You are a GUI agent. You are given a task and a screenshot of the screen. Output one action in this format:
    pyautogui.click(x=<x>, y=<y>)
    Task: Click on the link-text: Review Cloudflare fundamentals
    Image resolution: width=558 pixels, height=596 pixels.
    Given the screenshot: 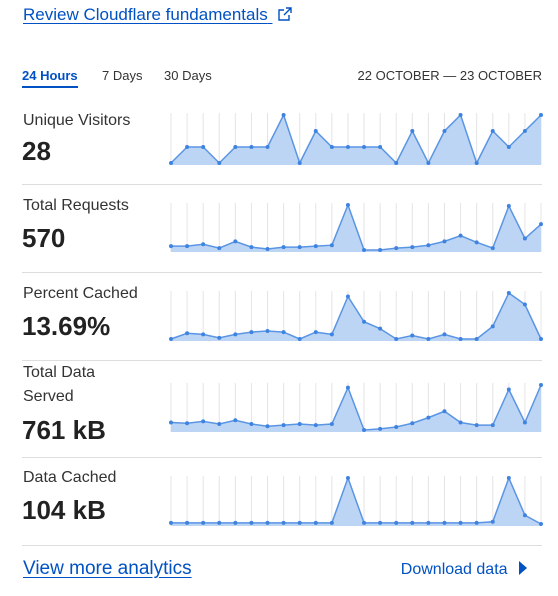 What is the action you would take?
    pyautogui.click(x=145, y=14)
    